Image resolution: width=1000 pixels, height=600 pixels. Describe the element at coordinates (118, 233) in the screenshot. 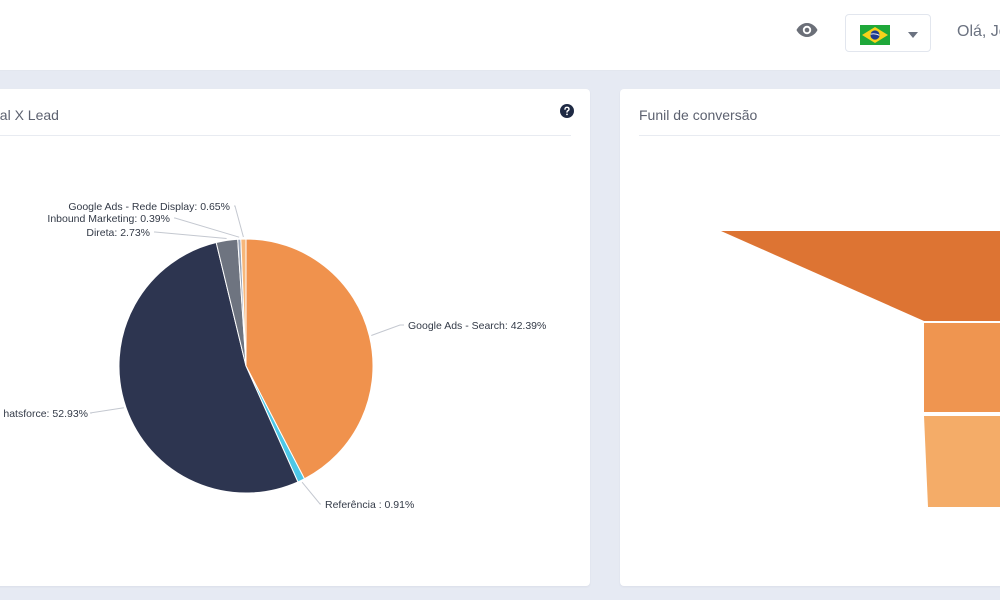

I see `pie-slice-label: Direta: 2.73%` at that location.